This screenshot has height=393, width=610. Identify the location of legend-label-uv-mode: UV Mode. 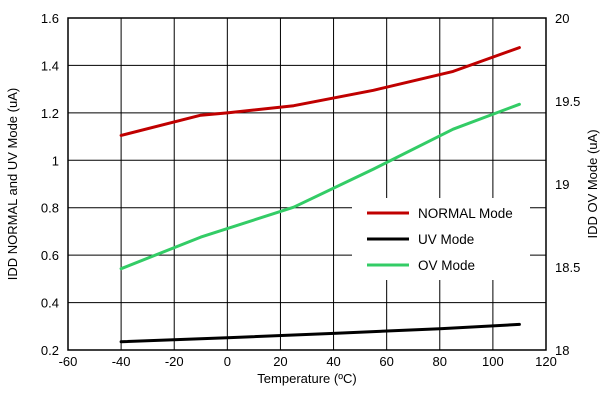
(446, 239).